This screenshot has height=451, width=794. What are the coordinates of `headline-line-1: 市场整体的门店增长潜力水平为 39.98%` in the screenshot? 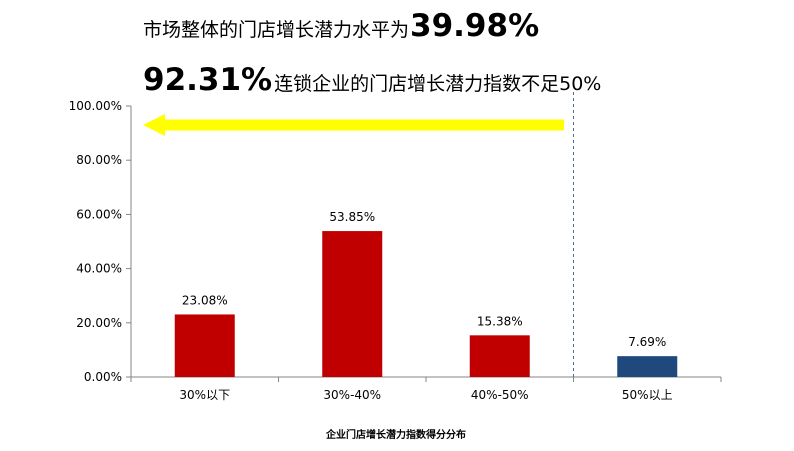 It's located at (341, 28).